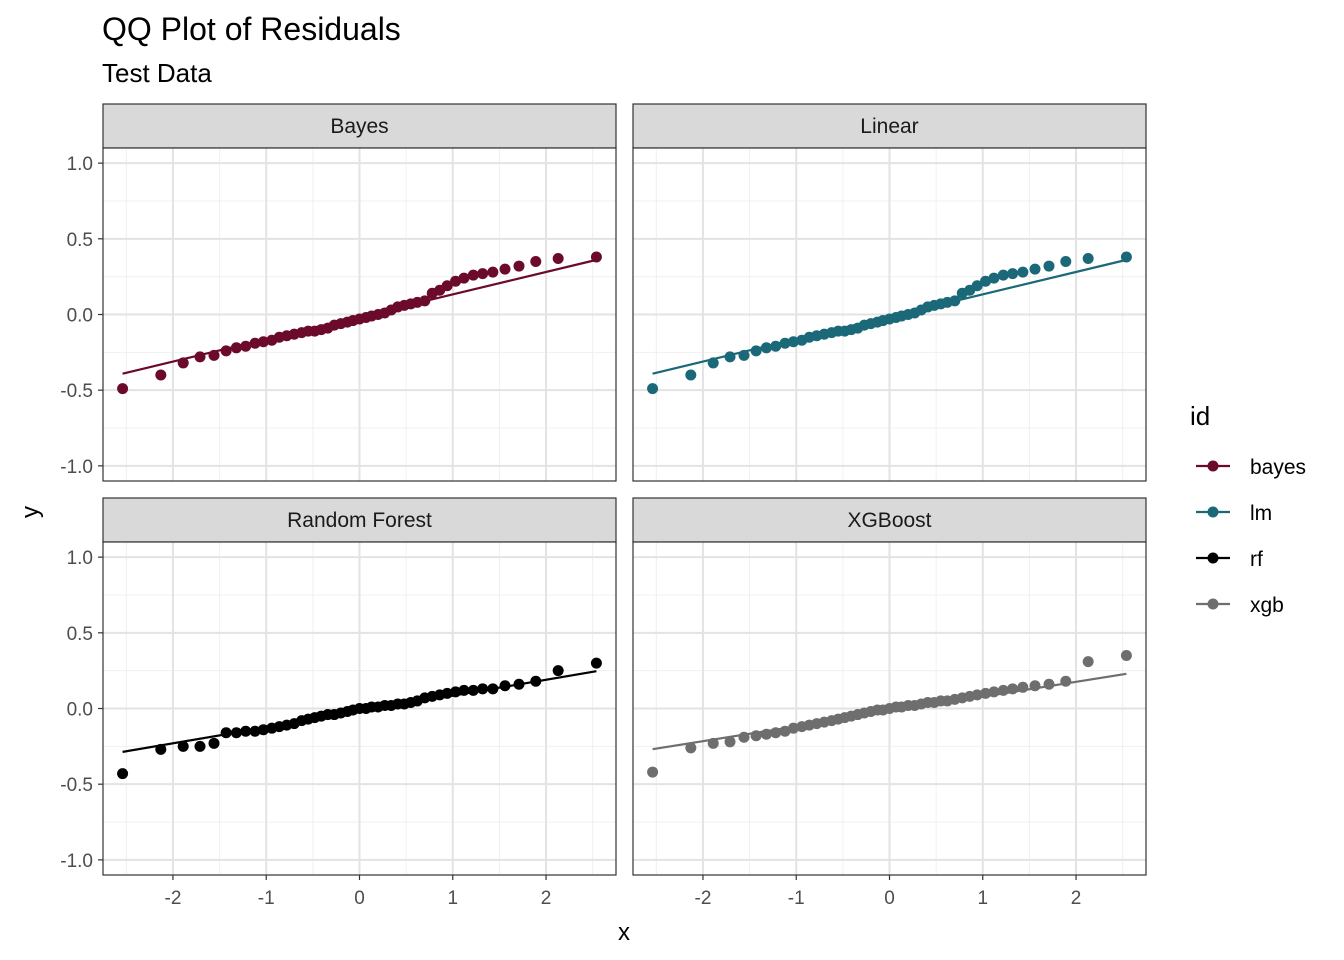 The width and height of the screenshot is (1344, 960). What do you see at coordinates (359, 520) in the screenshot?
I see `facet-strip-label: Random Forest` at bounding box center [359, 520].